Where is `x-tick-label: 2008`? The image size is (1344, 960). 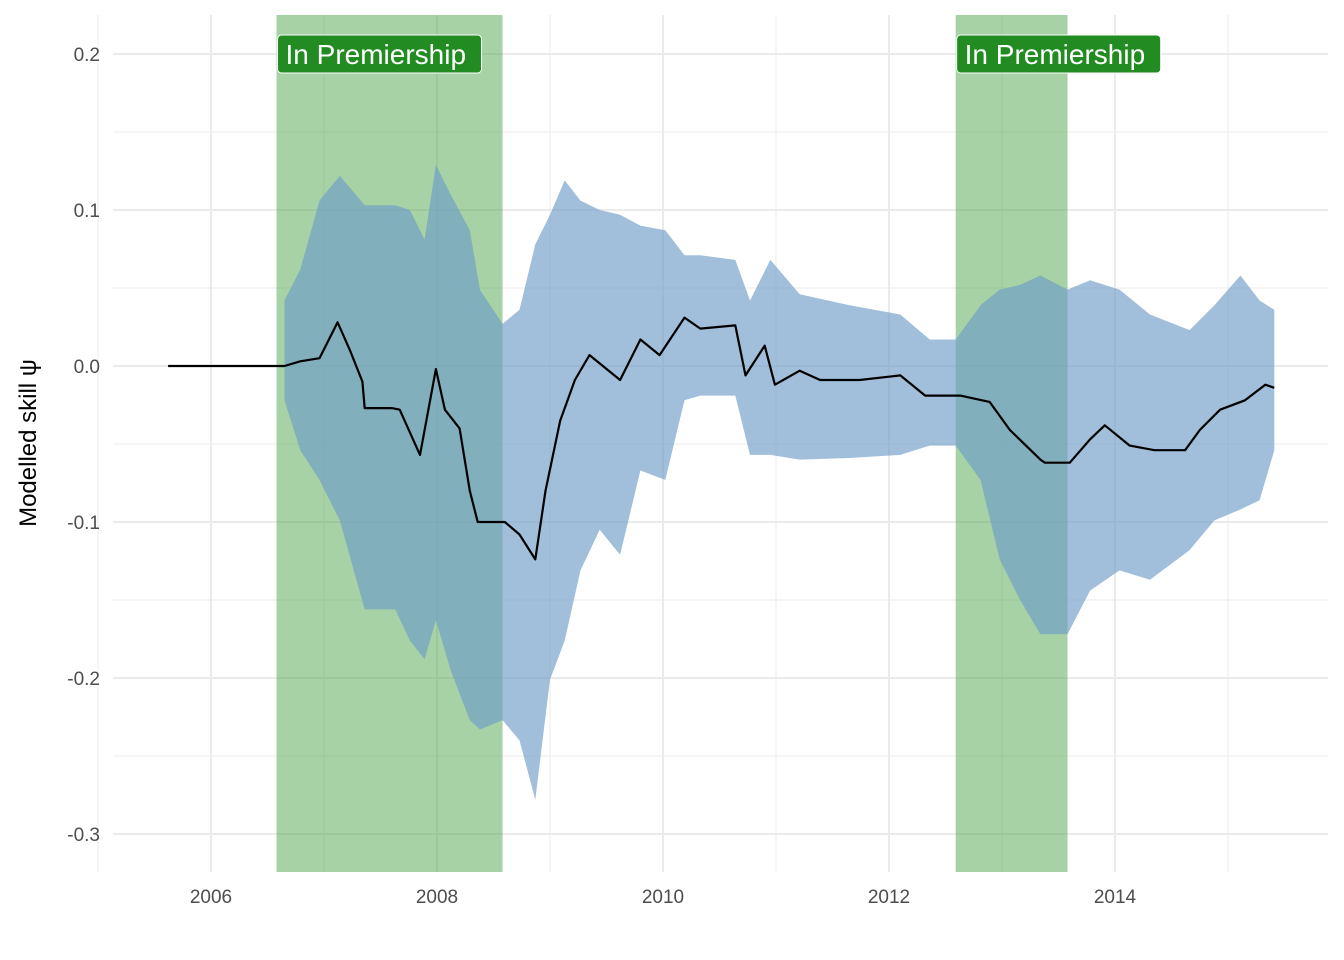 x-tick-label: 2008 is located at coordinates (437, 897).